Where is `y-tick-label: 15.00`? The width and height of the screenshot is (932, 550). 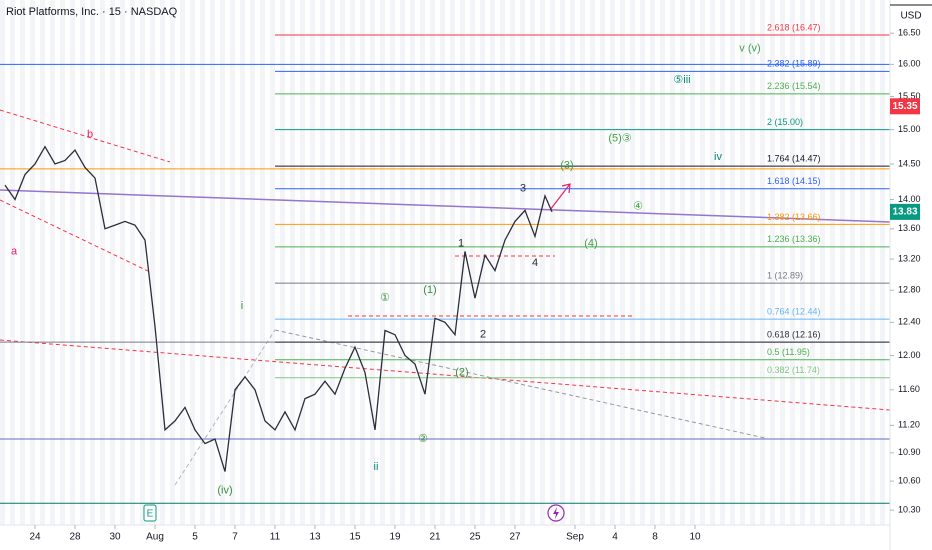
y-tick-label: 15.00 is located at coordinates (909, 129).